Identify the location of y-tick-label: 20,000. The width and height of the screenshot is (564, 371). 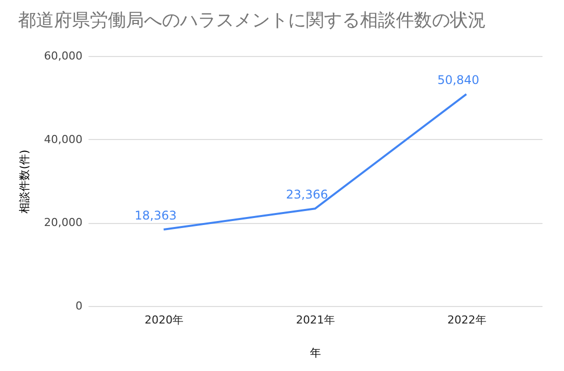
(63, 223).